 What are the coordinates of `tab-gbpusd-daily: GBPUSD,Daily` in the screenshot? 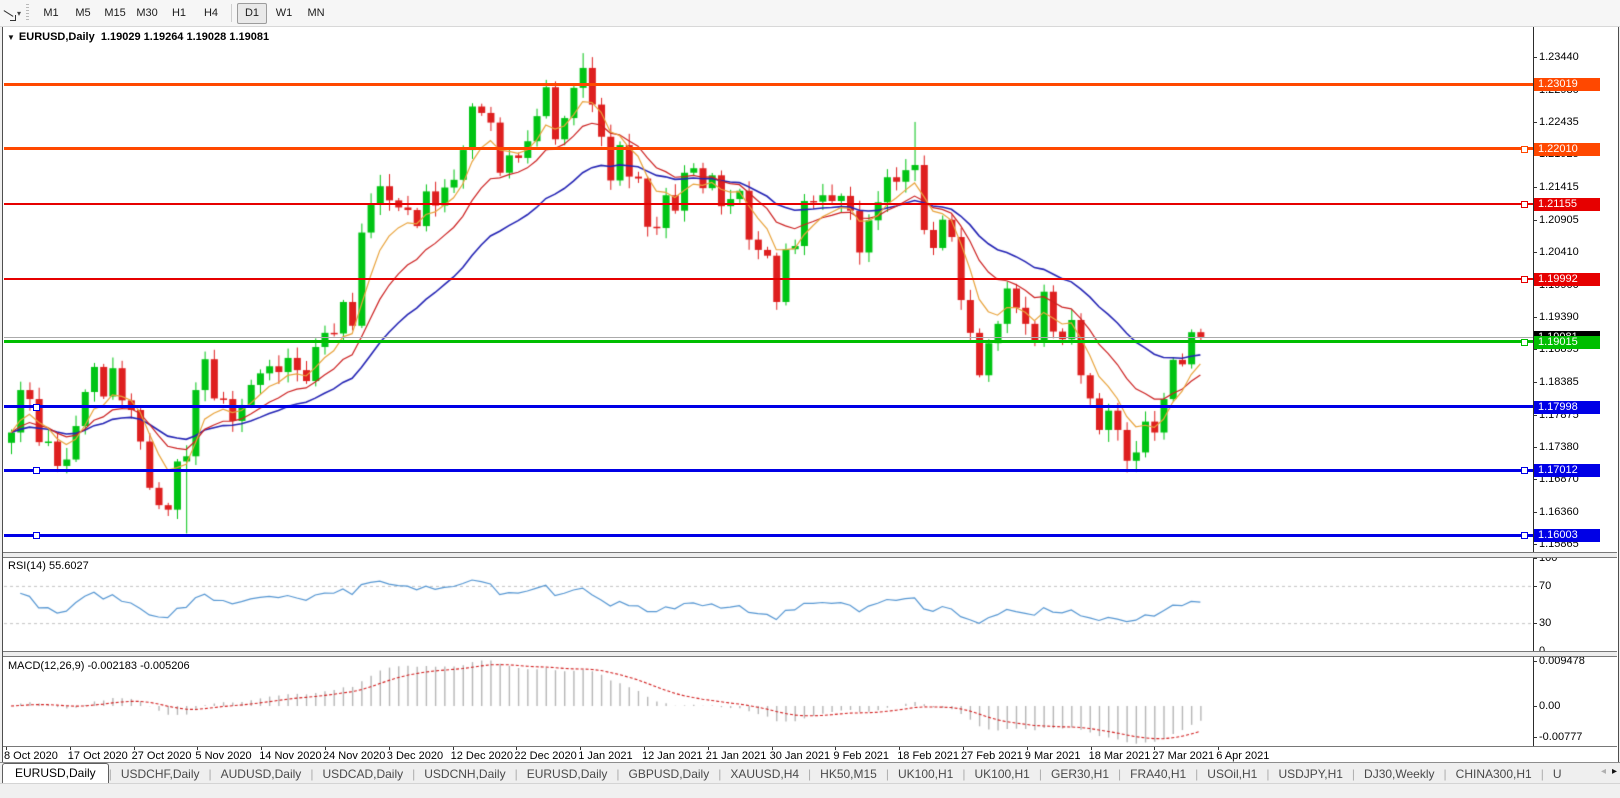 It's located at (669, 774).